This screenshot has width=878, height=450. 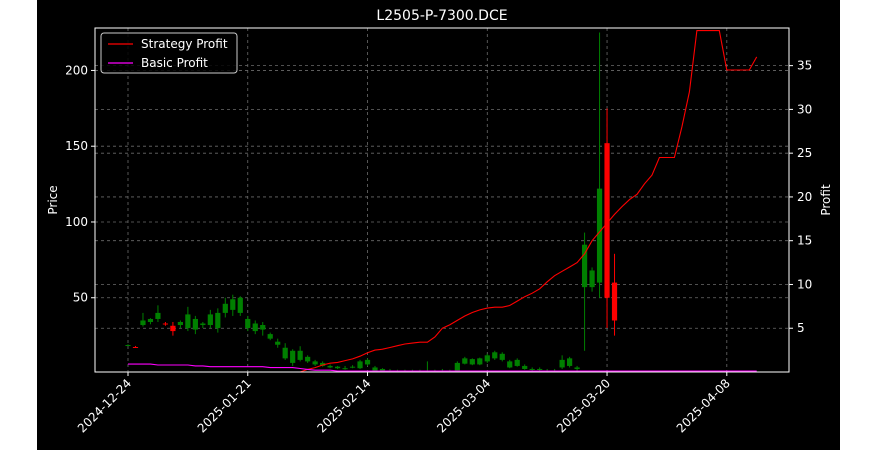 What do you see at coordinates (804, 109) in the screenshot?
I see `y-tick-label-right-5: 30` at bounding box center [804, 109].